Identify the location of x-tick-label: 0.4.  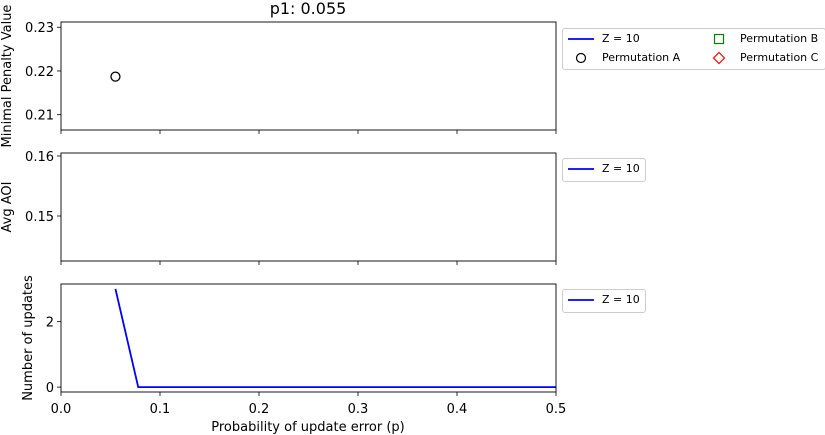
(457, 409).